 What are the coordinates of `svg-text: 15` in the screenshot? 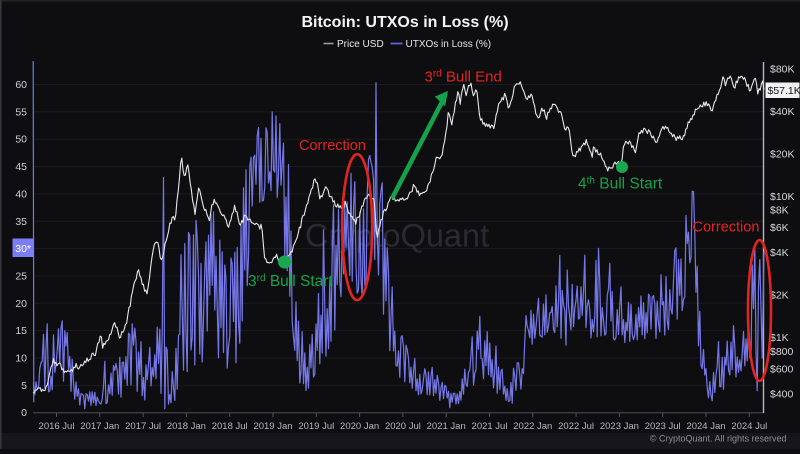 It's located at (21, 331).